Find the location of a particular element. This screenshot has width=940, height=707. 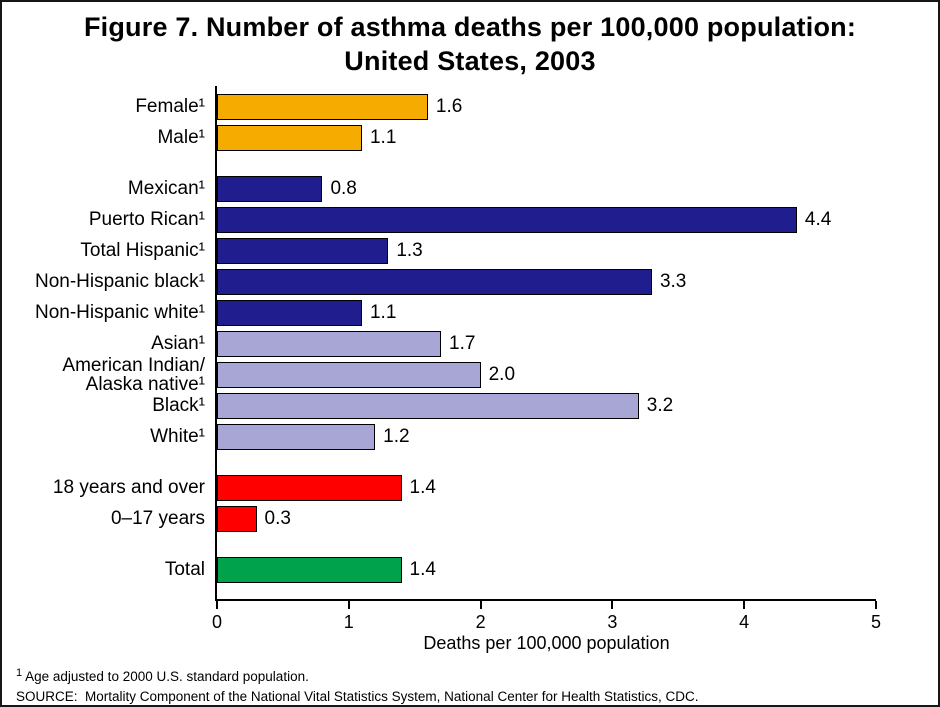

bar-cell: 3.2 is located at coordinates (546, 405).